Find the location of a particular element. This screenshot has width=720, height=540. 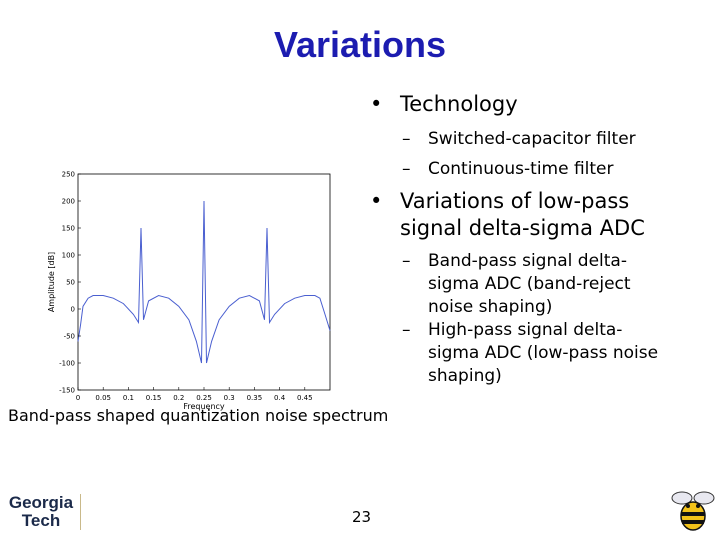

sub-bullet-text: Switched-capacitor filter is located at coordinates (532, 139).